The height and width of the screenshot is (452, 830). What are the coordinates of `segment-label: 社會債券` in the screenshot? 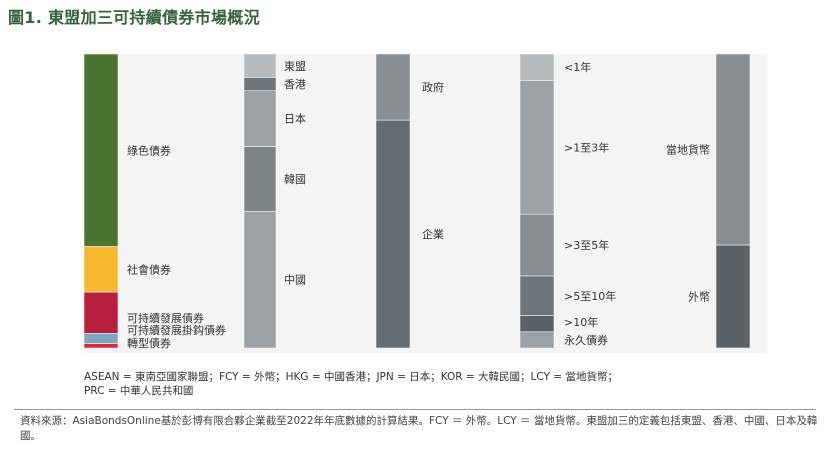 It's located at (149, 269).